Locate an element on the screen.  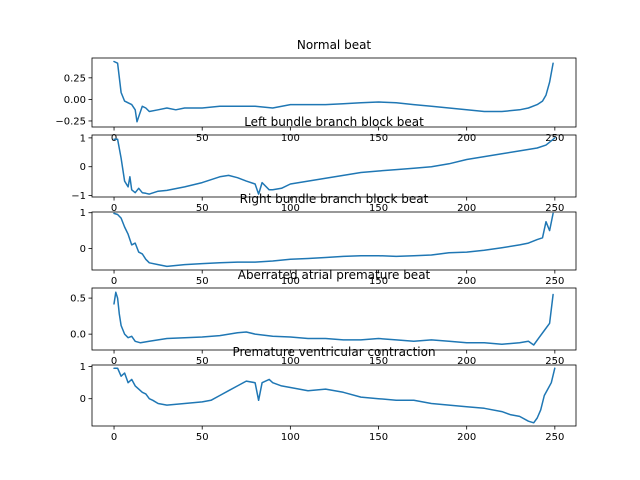
y-tick-label: −0.25 is located at coordinates (70, 121).